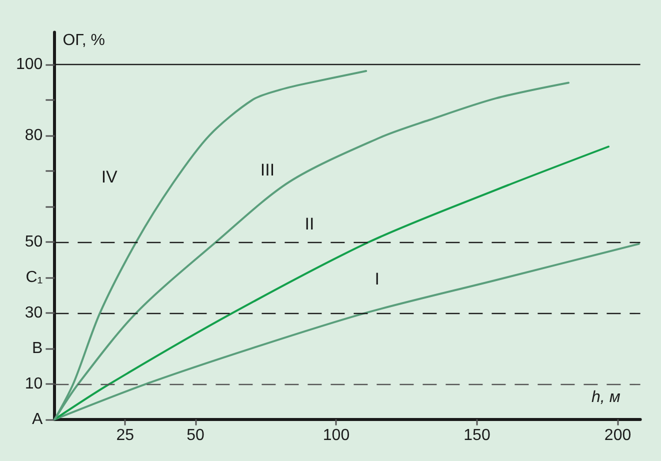 This screenshot has width=661, height=461. What do you see at coordinates (33, 313) in the screenshot?
I see `y-tick-label: 30` at bounding box center [33, 313].